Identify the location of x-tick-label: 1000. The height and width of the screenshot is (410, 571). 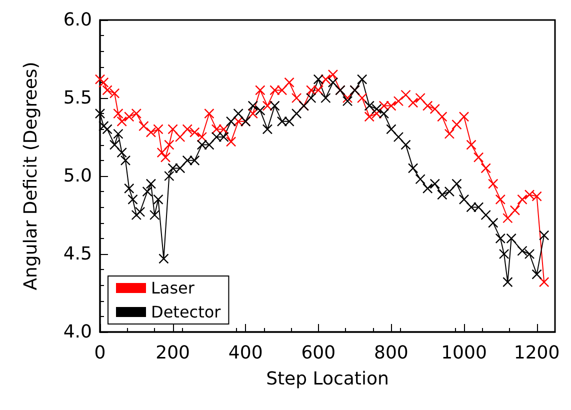
(464, 353).